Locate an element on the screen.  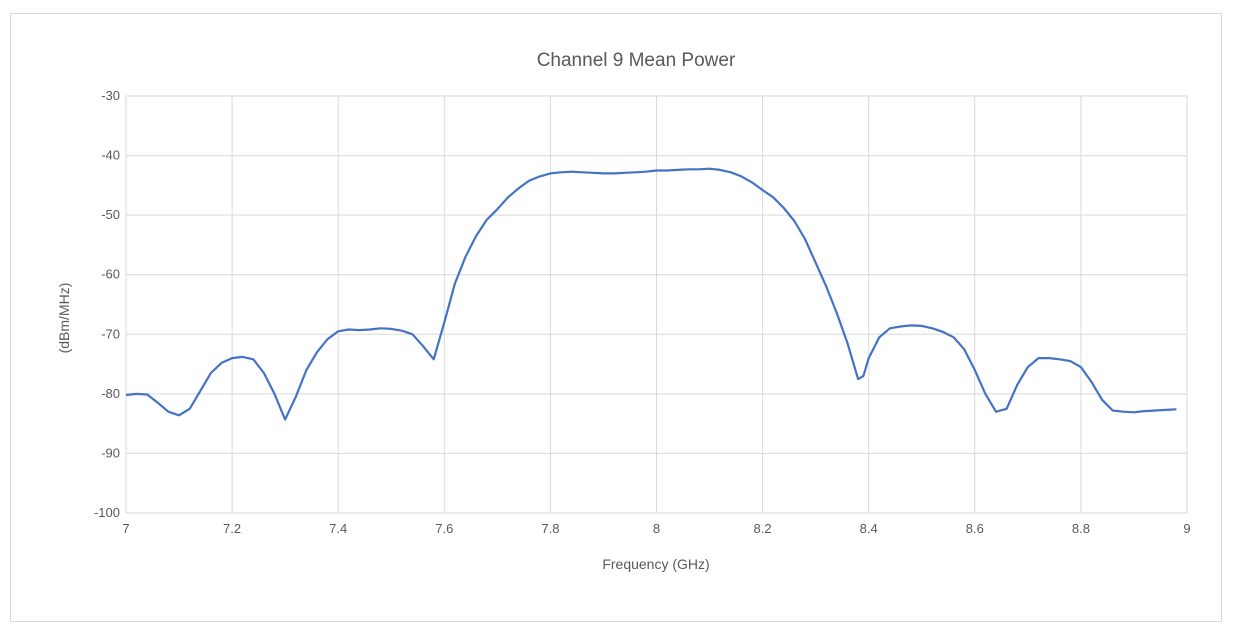
x-tick-label: 7 is located at coordinates (125, 528).